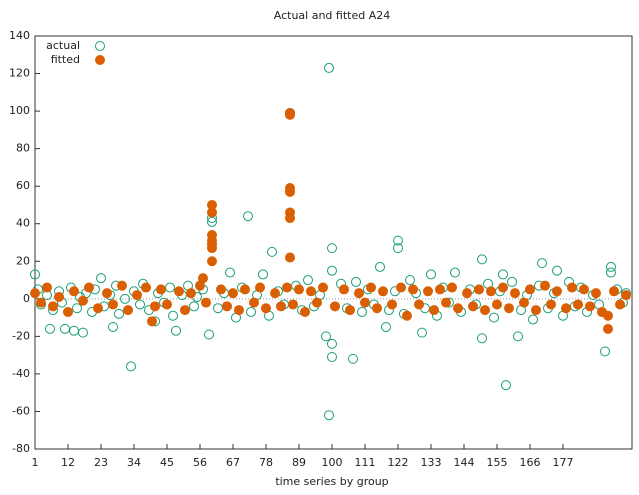  Describe the element at coordinates (266, 462) in the screenshot. I see `x-tick-label: 78` at that location.